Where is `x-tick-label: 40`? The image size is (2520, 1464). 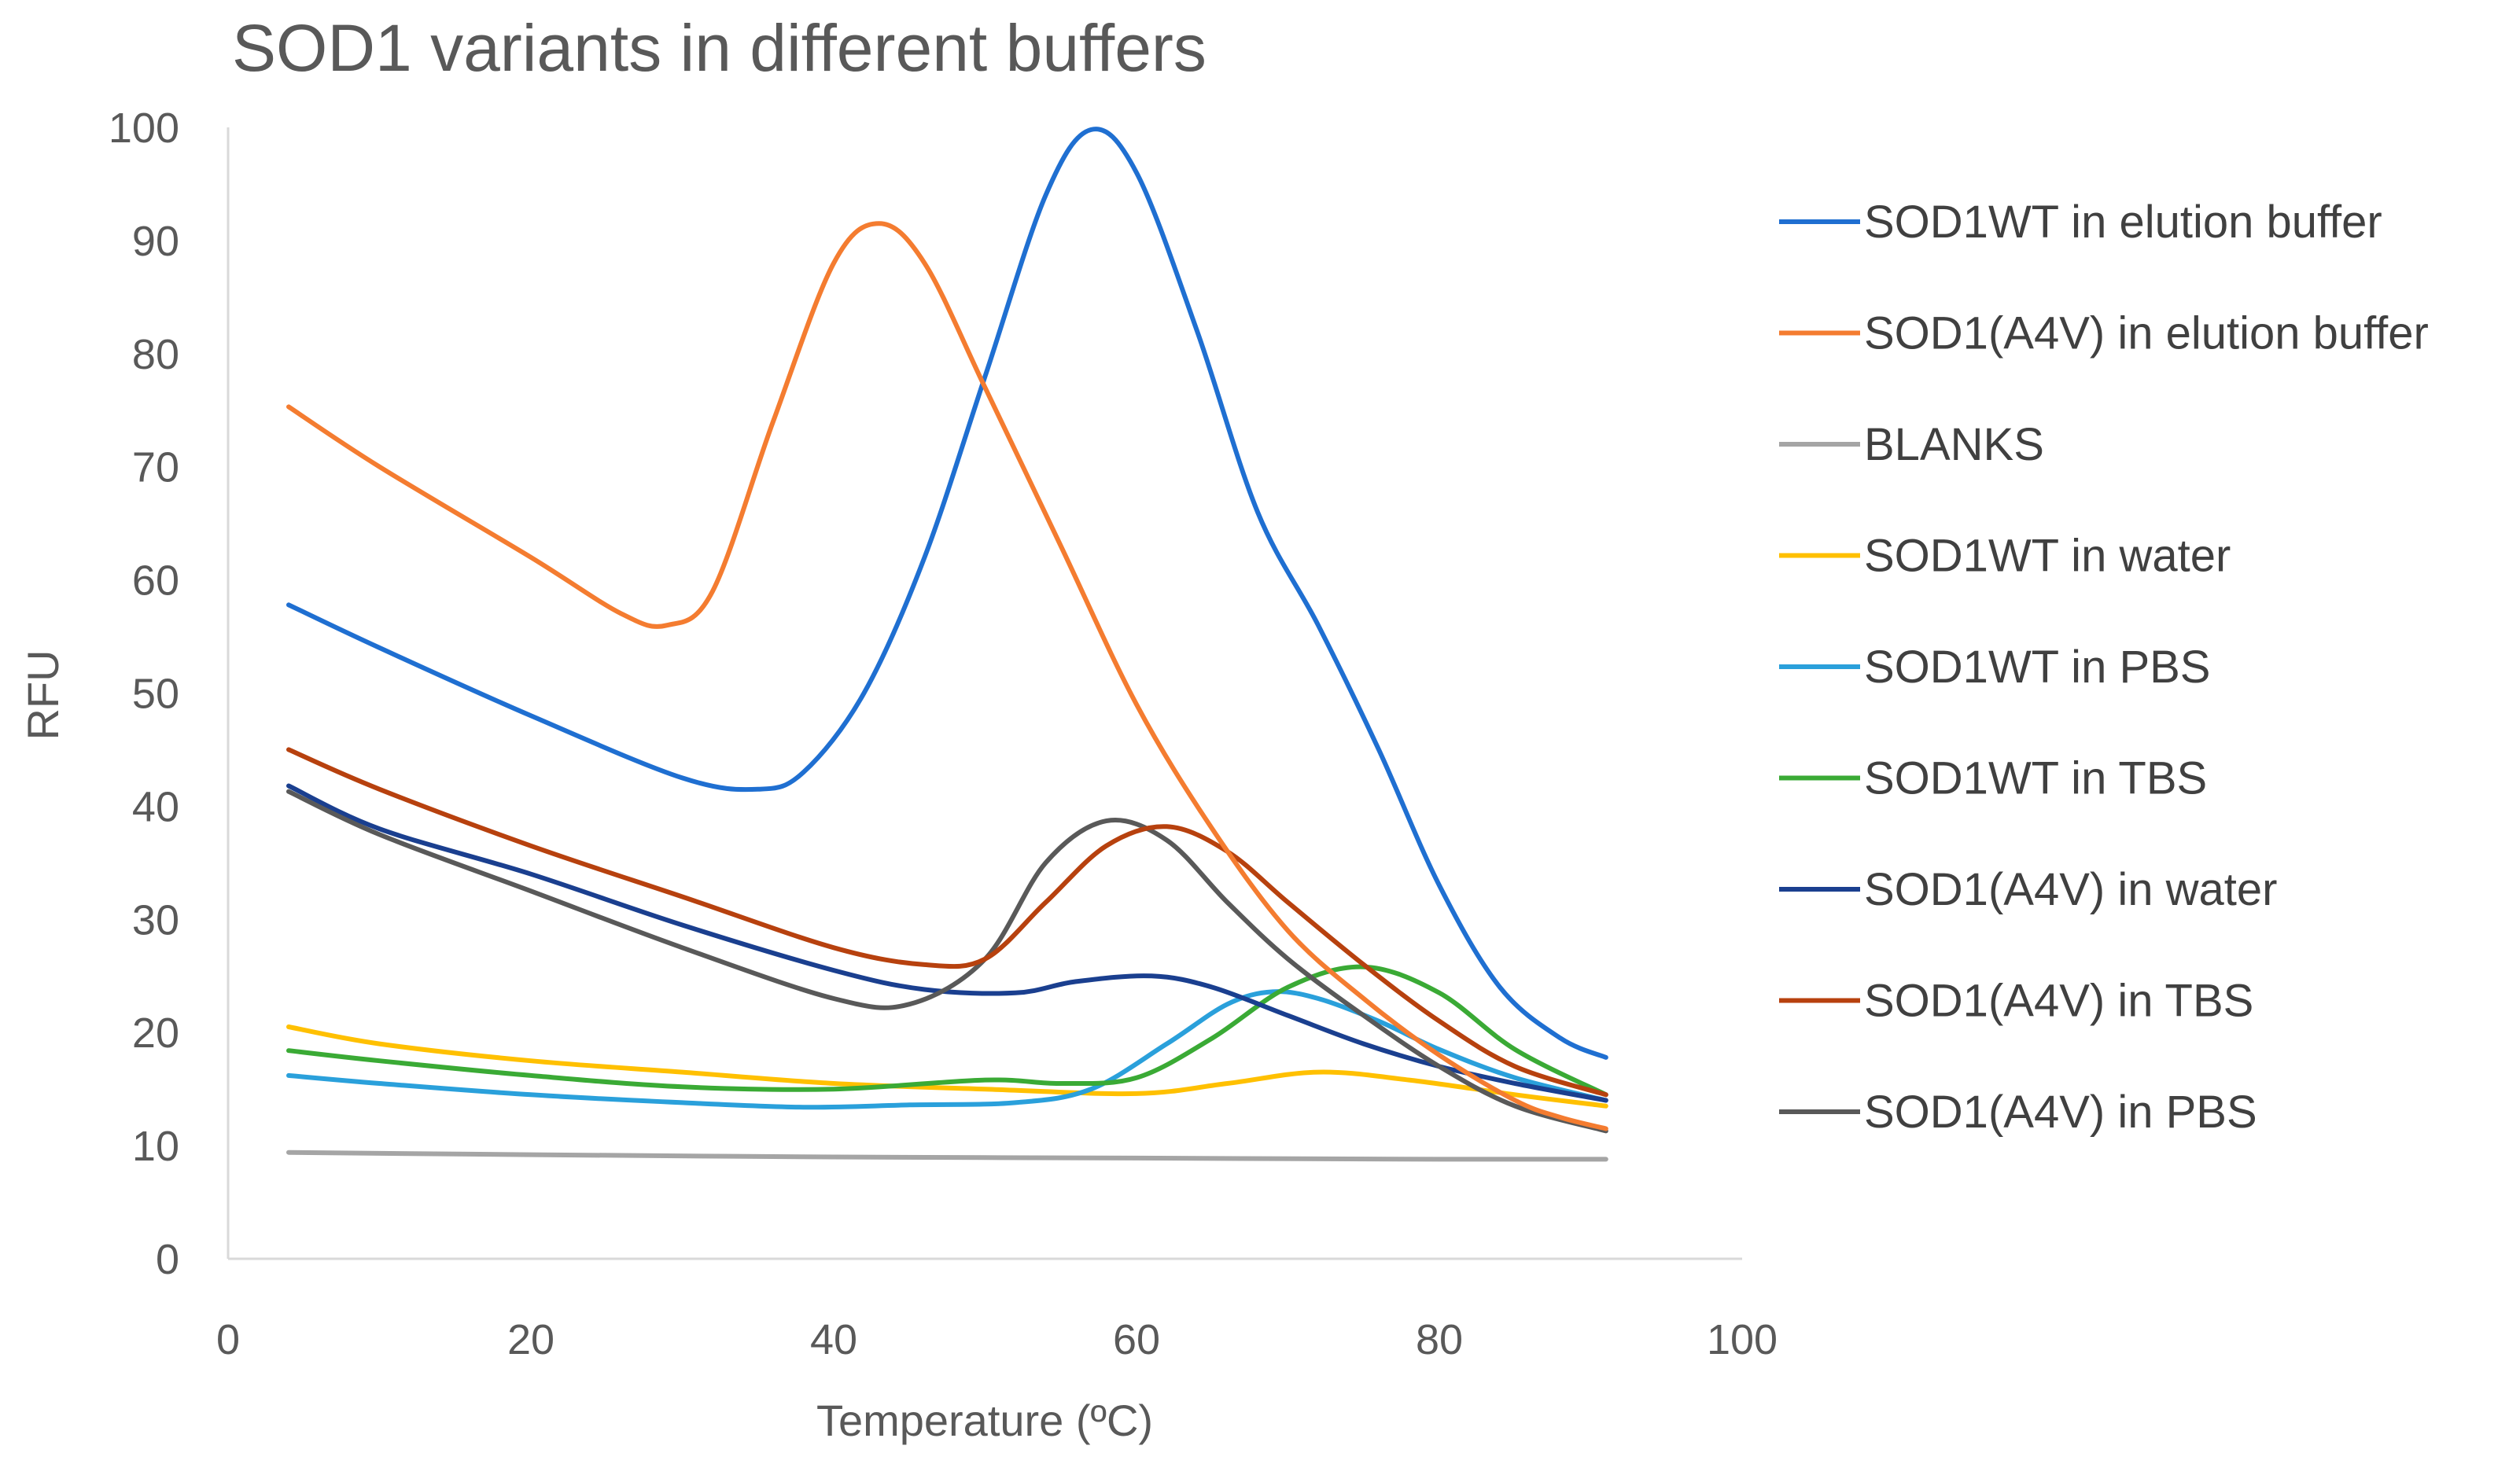 x-tick-label: 40 is located at coordinates (833, 1340).